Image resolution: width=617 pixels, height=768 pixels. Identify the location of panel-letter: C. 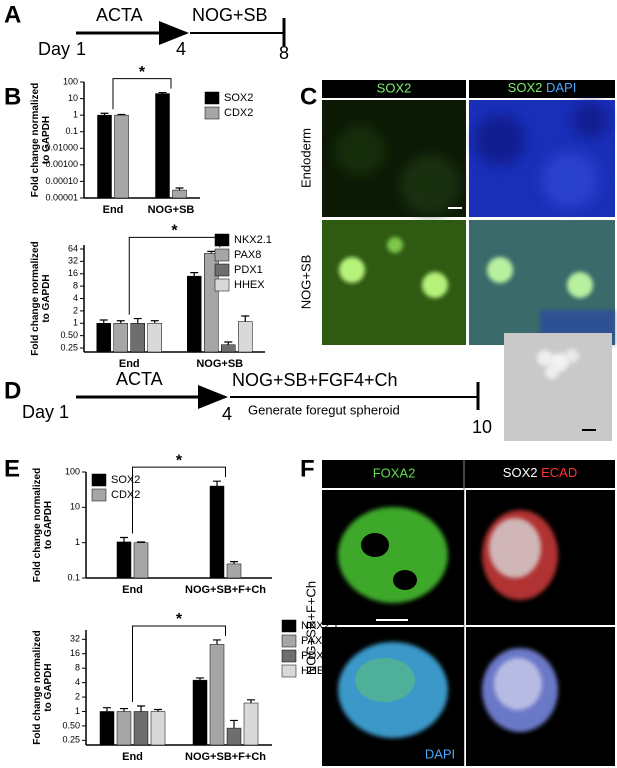
(308, 96).